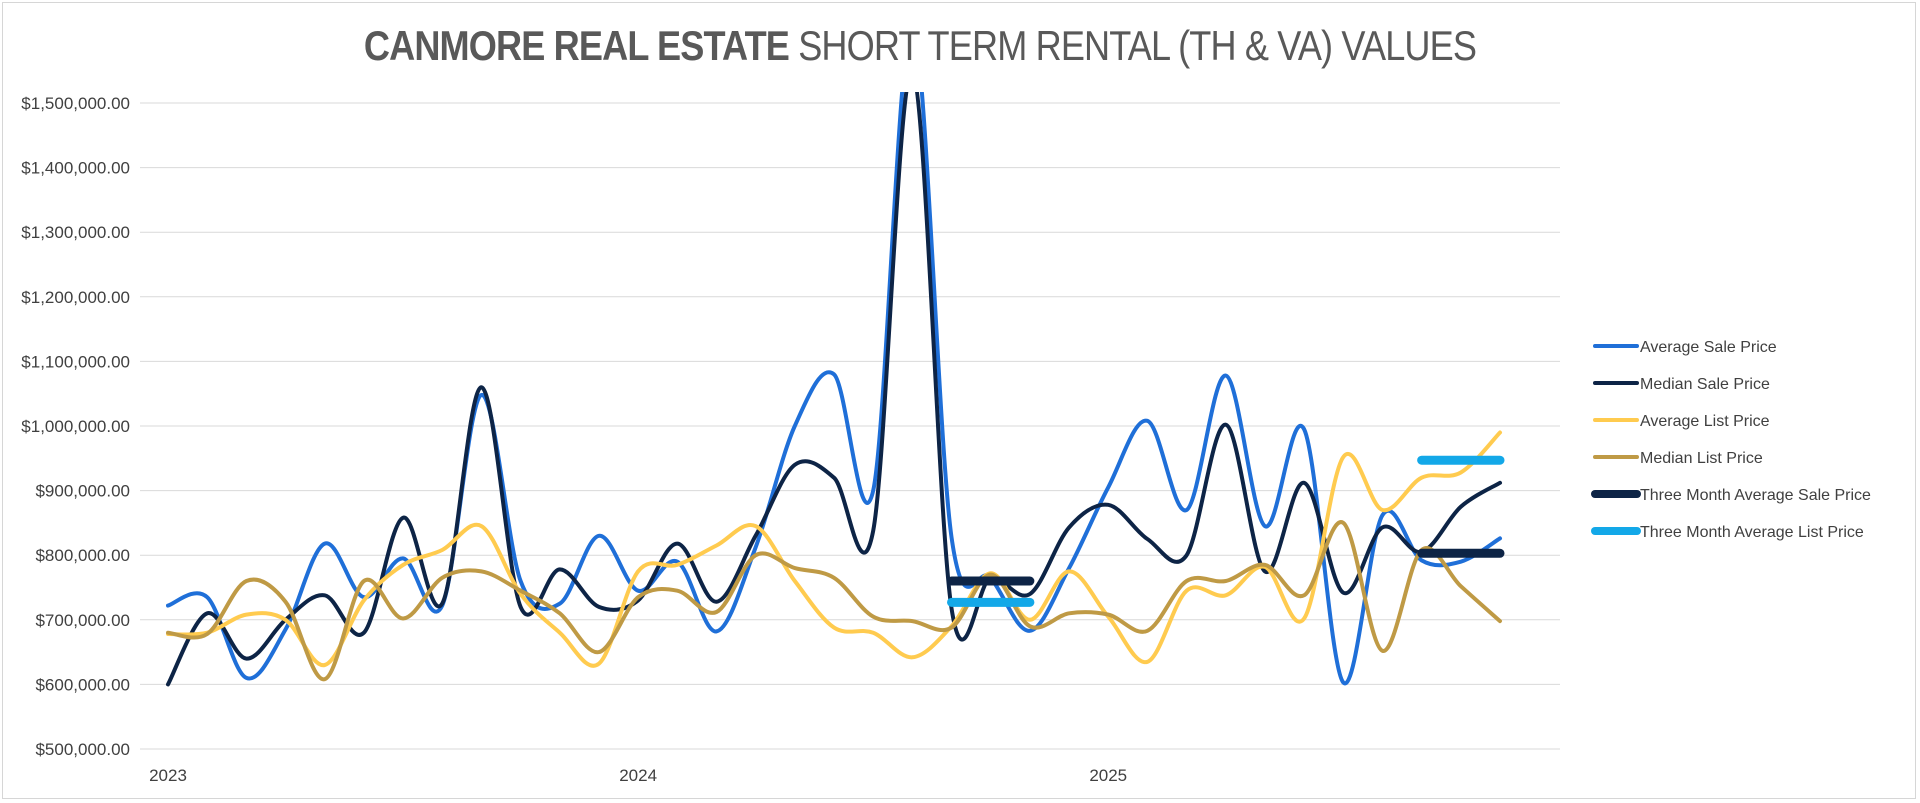 The height and width of the screenshot is (803, 1920). I want to click on series-median-list-price, so click(834, 601).